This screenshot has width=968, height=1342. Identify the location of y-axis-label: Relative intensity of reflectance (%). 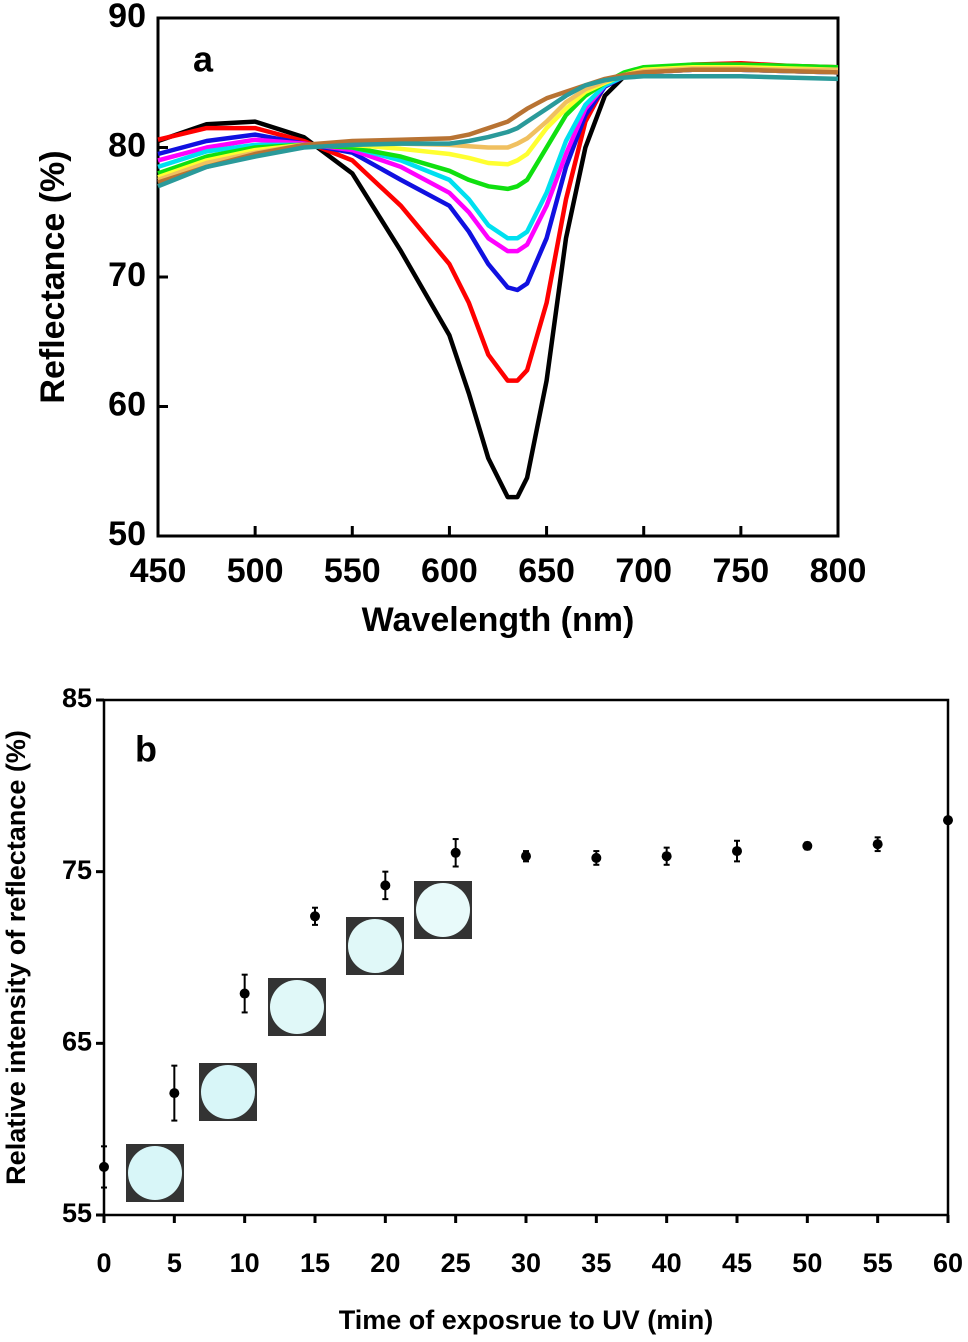
(16, 957).